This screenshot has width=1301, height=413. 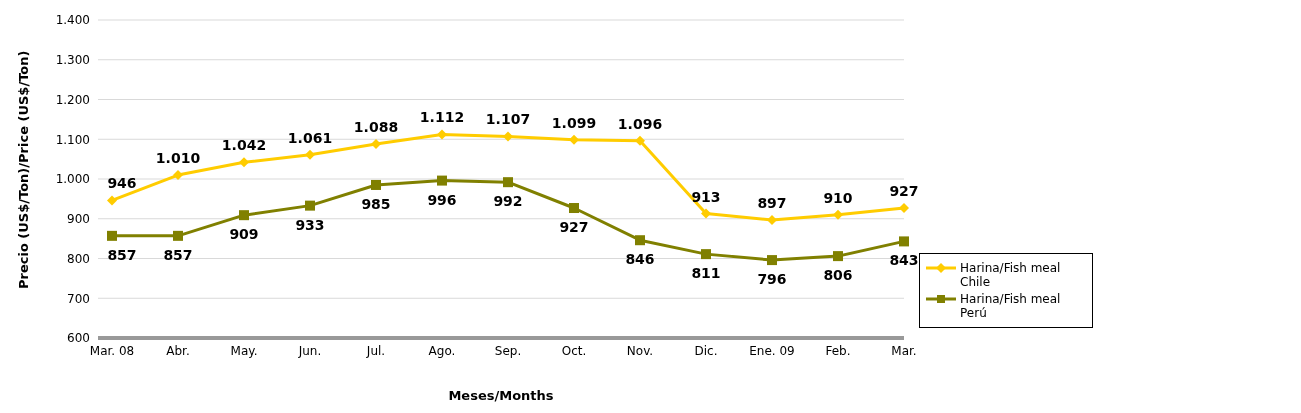 What do you see at coordinates (838, 350) in the screenshot?
I see `x-tick-label: Feb.` at bounding box center [838, 350].